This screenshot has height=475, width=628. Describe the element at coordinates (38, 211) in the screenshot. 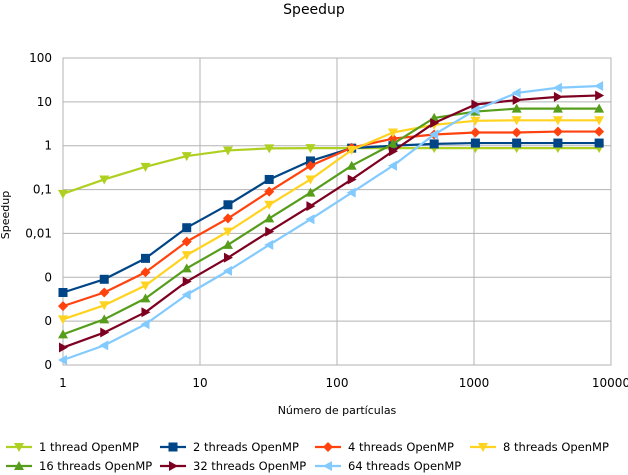

I see `y-axis-ticks: 100 10 1 0,1 0,01 0 0 0` at that location.